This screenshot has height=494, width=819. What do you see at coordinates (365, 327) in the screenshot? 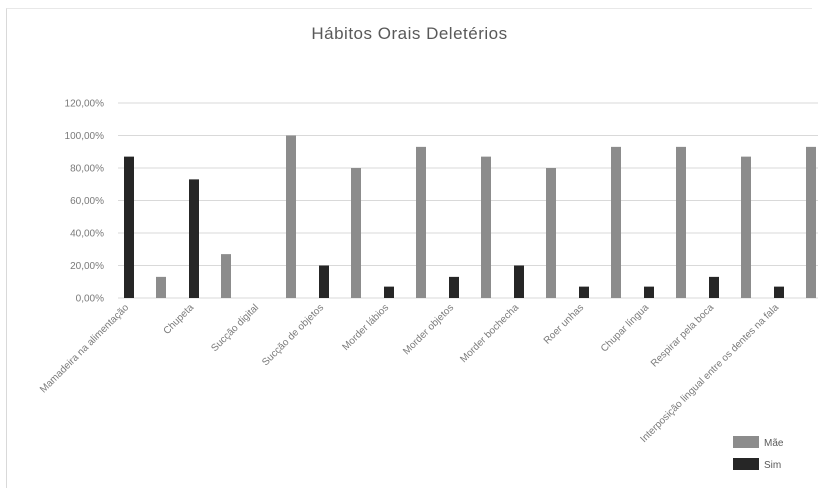
I see `category-label: Morder lábios` at bounding box center [365, 327].